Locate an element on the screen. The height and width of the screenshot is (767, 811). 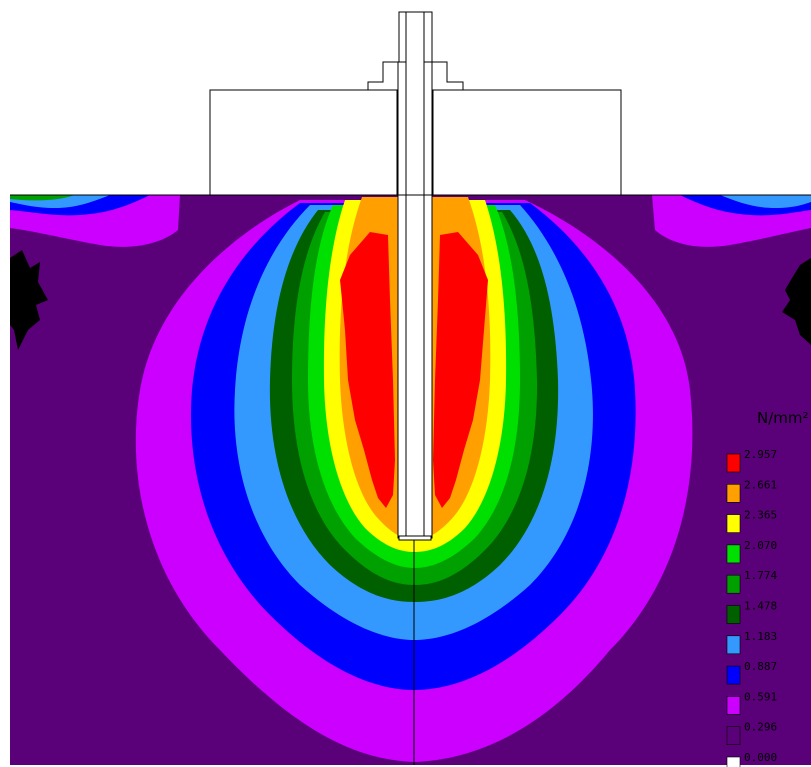
black-patch-right is located at coordinates (796, 301).